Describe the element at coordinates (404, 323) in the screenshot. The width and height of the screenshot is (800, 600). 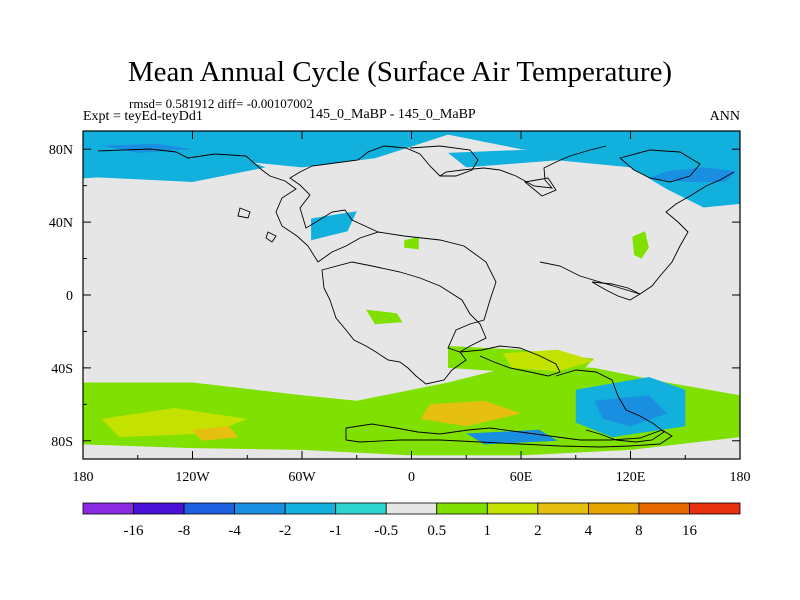
I see `coastline-south-america` at that location.